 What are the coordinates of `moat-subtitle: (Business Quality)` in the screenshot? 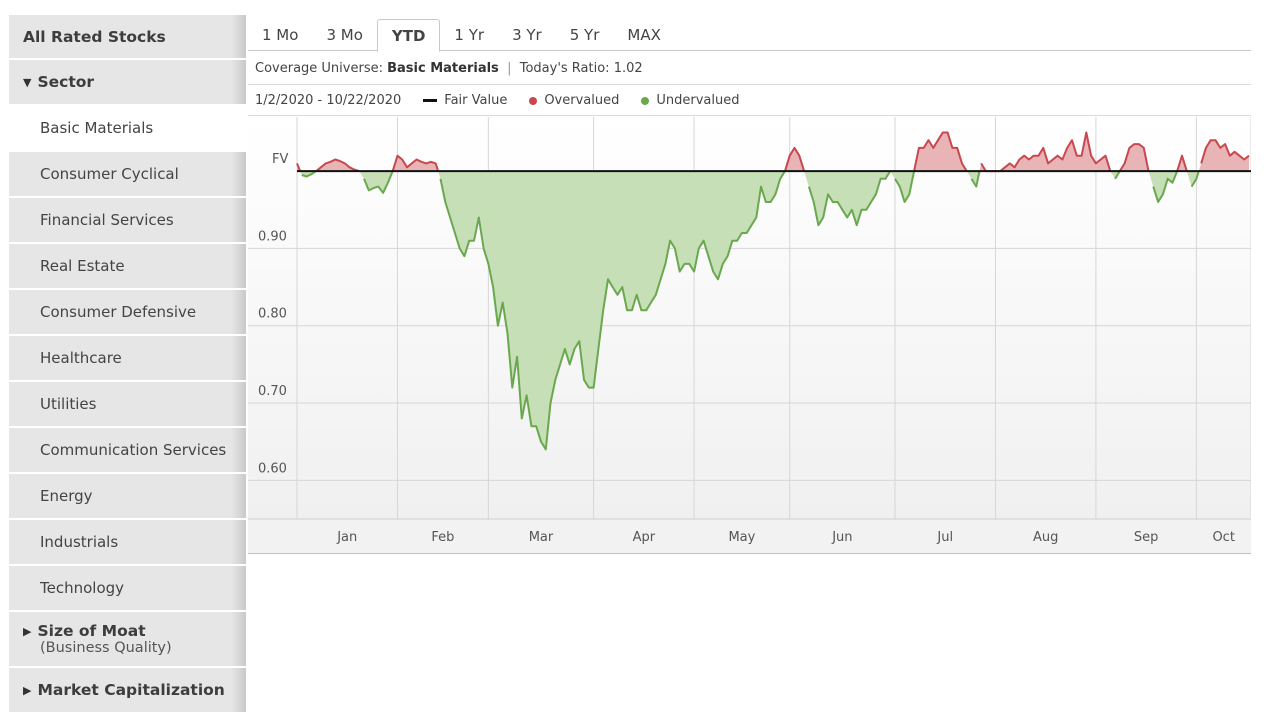 It's located at (106, 648).